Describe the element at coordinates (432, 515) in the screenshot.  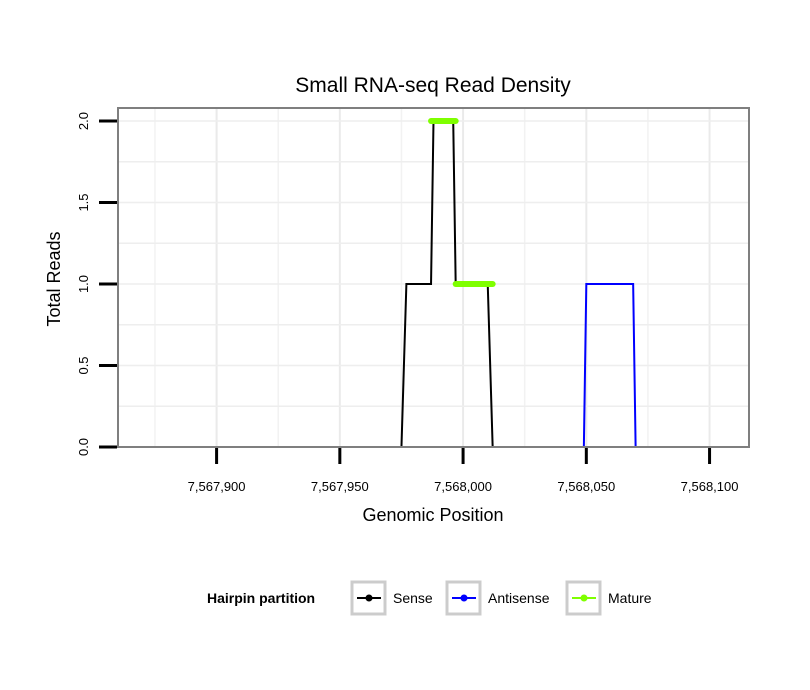
I see `x-axis-title: Genomic Position` at that location.